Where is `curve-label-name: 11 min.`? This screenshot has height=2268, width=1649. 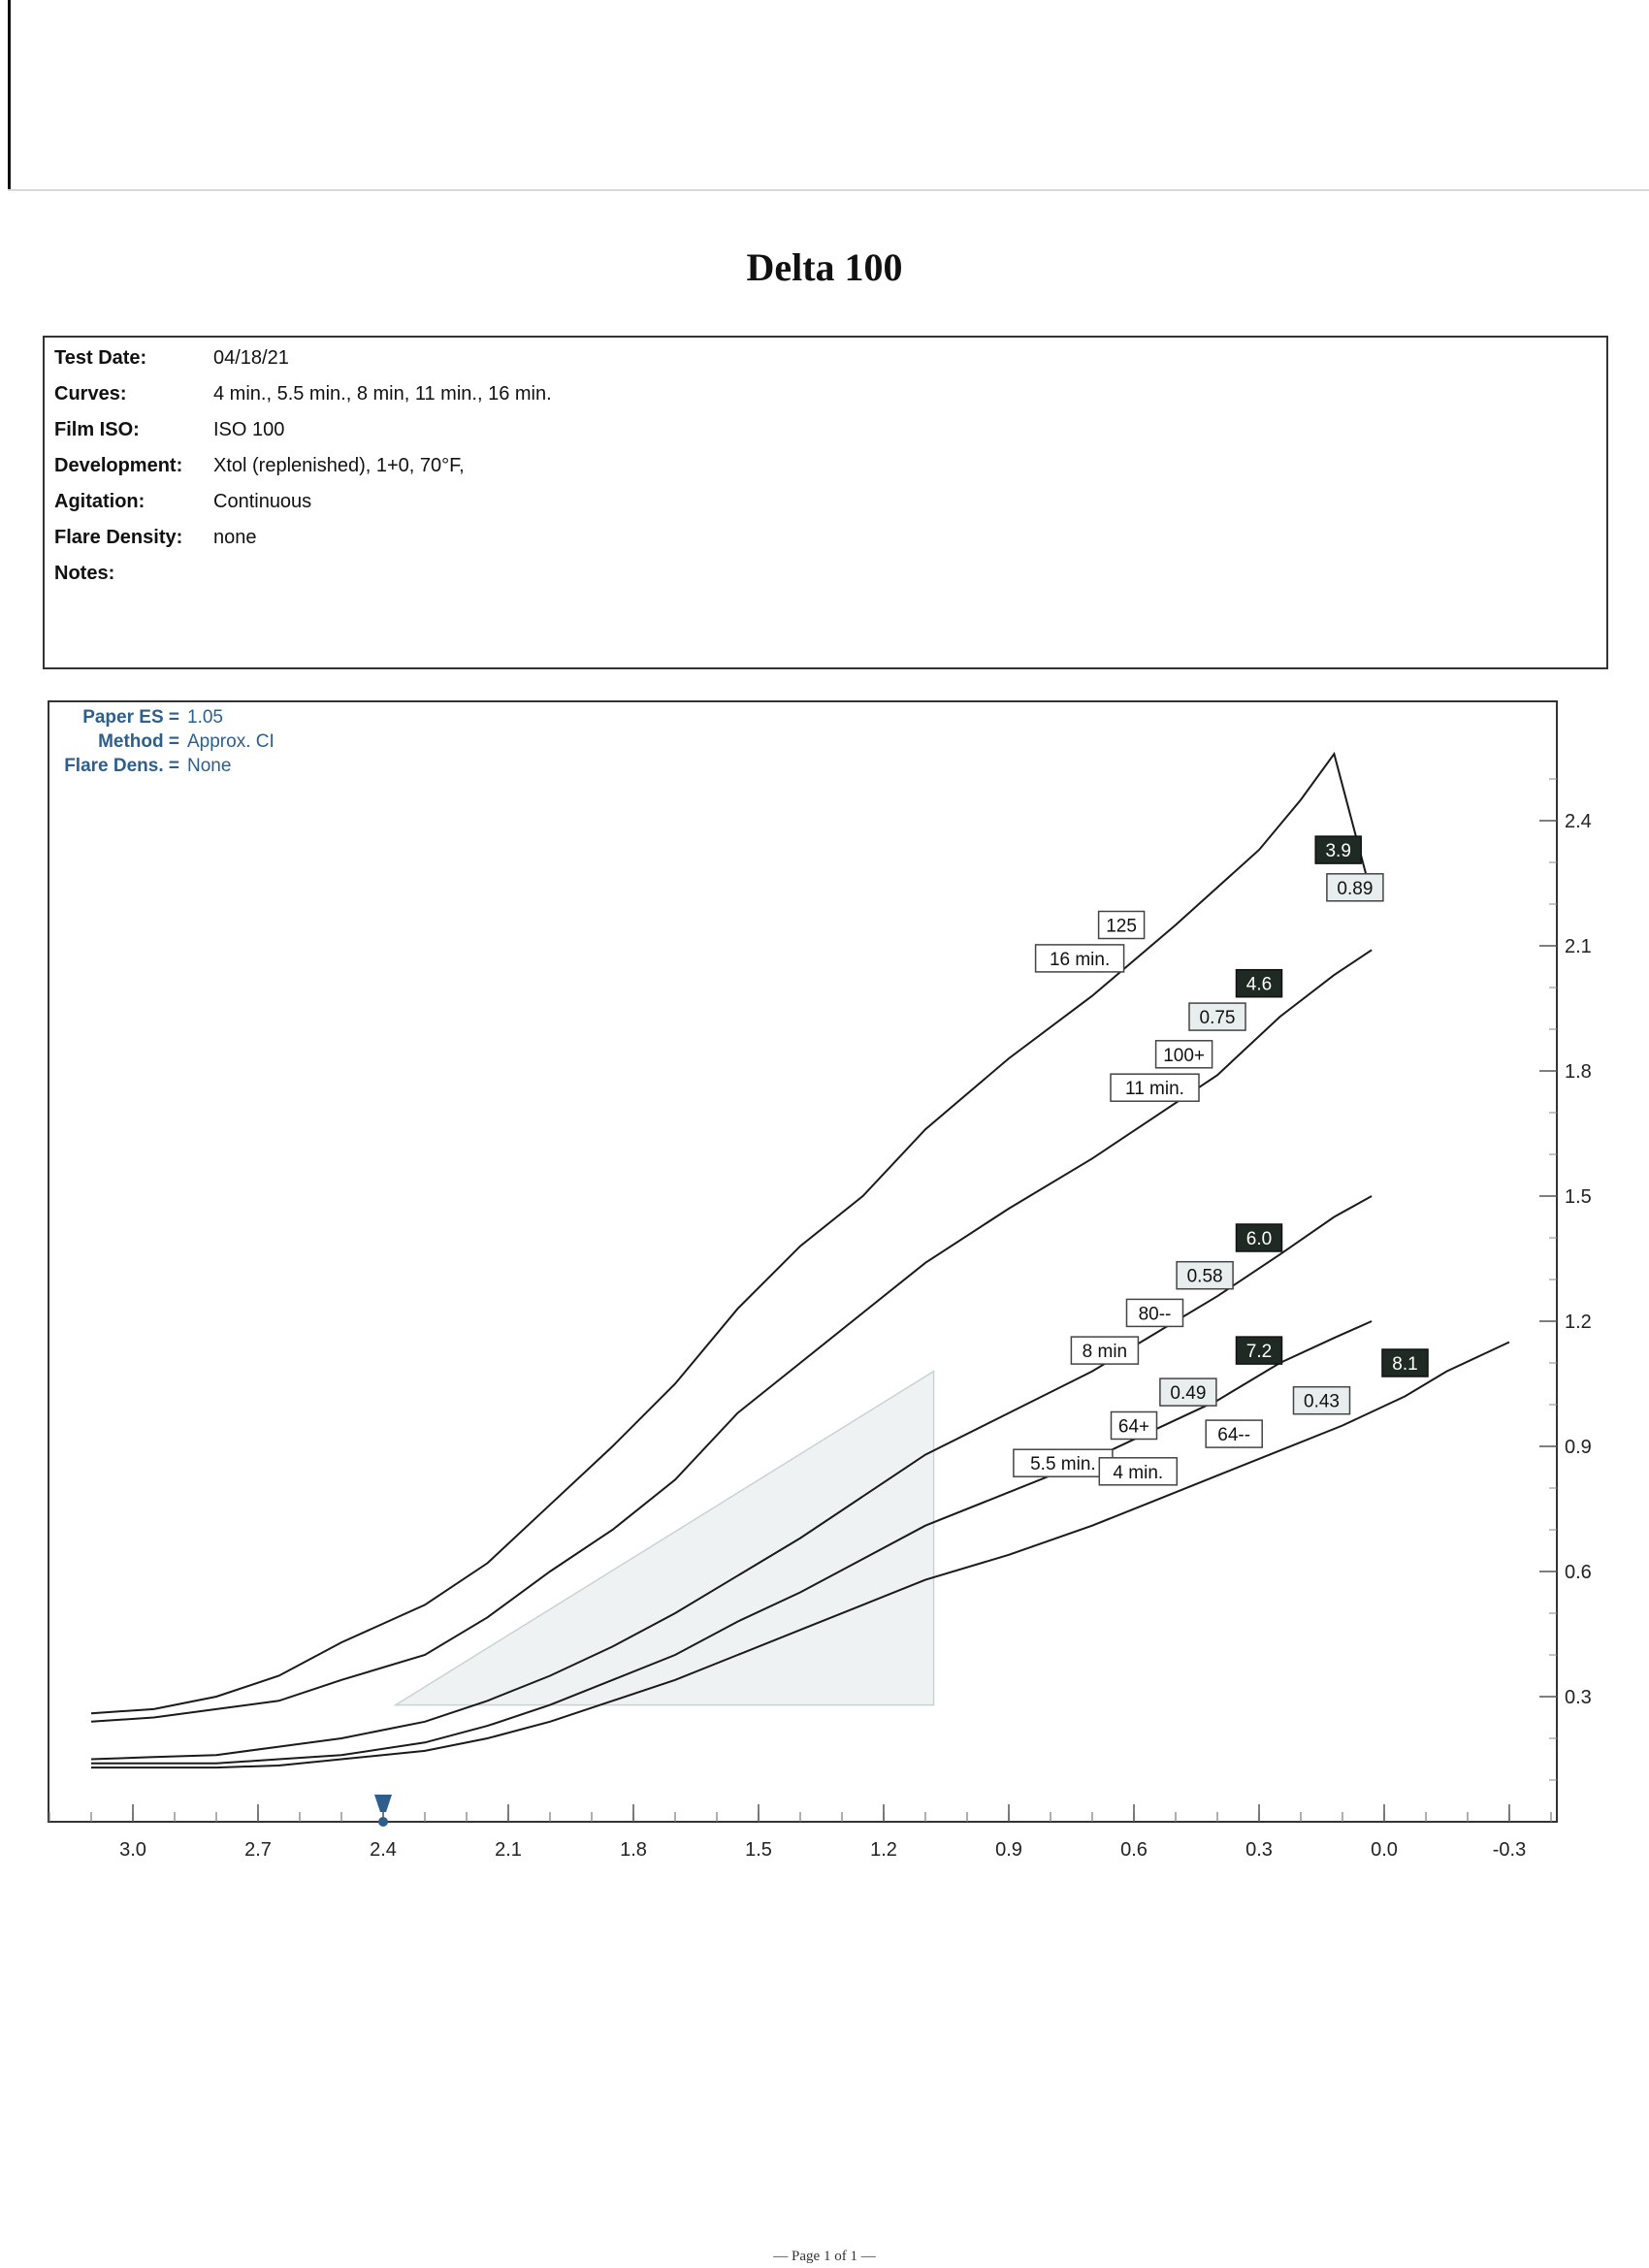 curve-label-name: 11 min. is located at coordinates (1154, 1089).